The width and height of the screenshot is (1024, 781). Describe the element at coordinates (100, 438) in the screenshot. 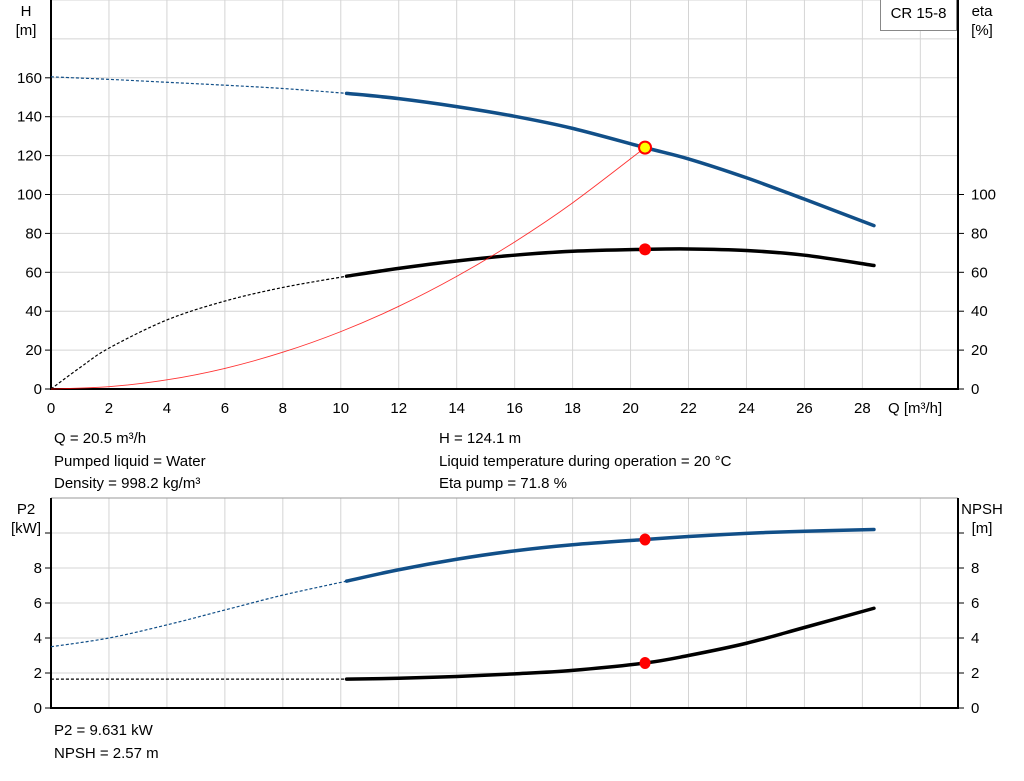

I see `info-flow: Q = 20.5 m³/h` at that location.